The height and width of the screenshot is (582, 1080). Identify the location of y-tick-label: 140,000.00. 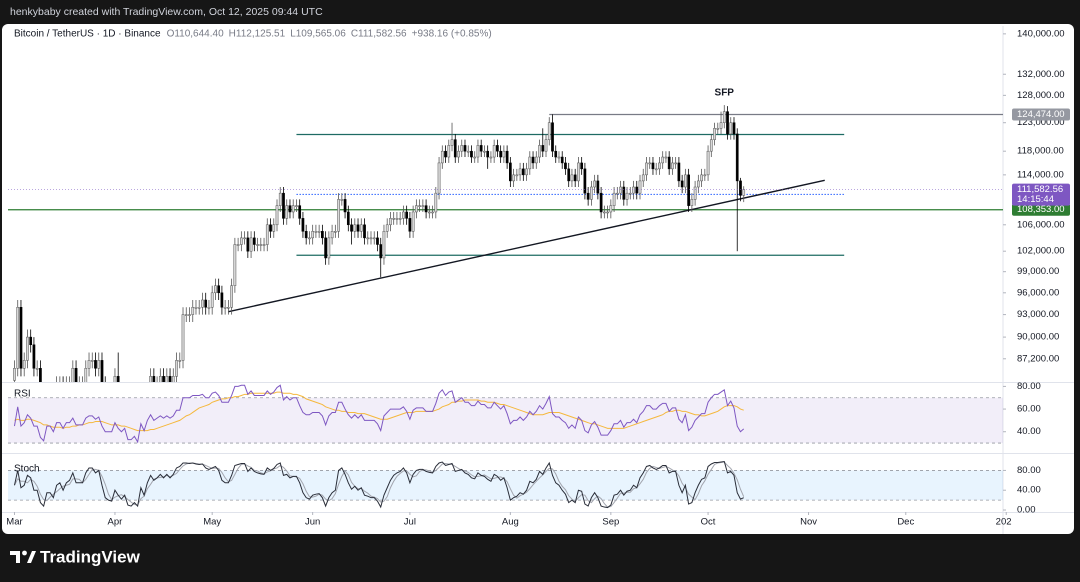
(1041, 33).